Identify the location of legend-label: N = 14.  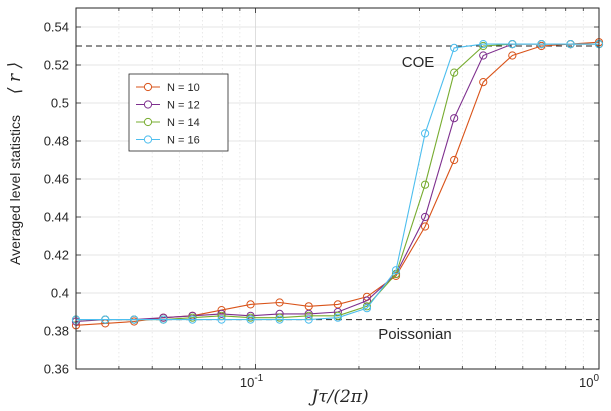
(183, 123).